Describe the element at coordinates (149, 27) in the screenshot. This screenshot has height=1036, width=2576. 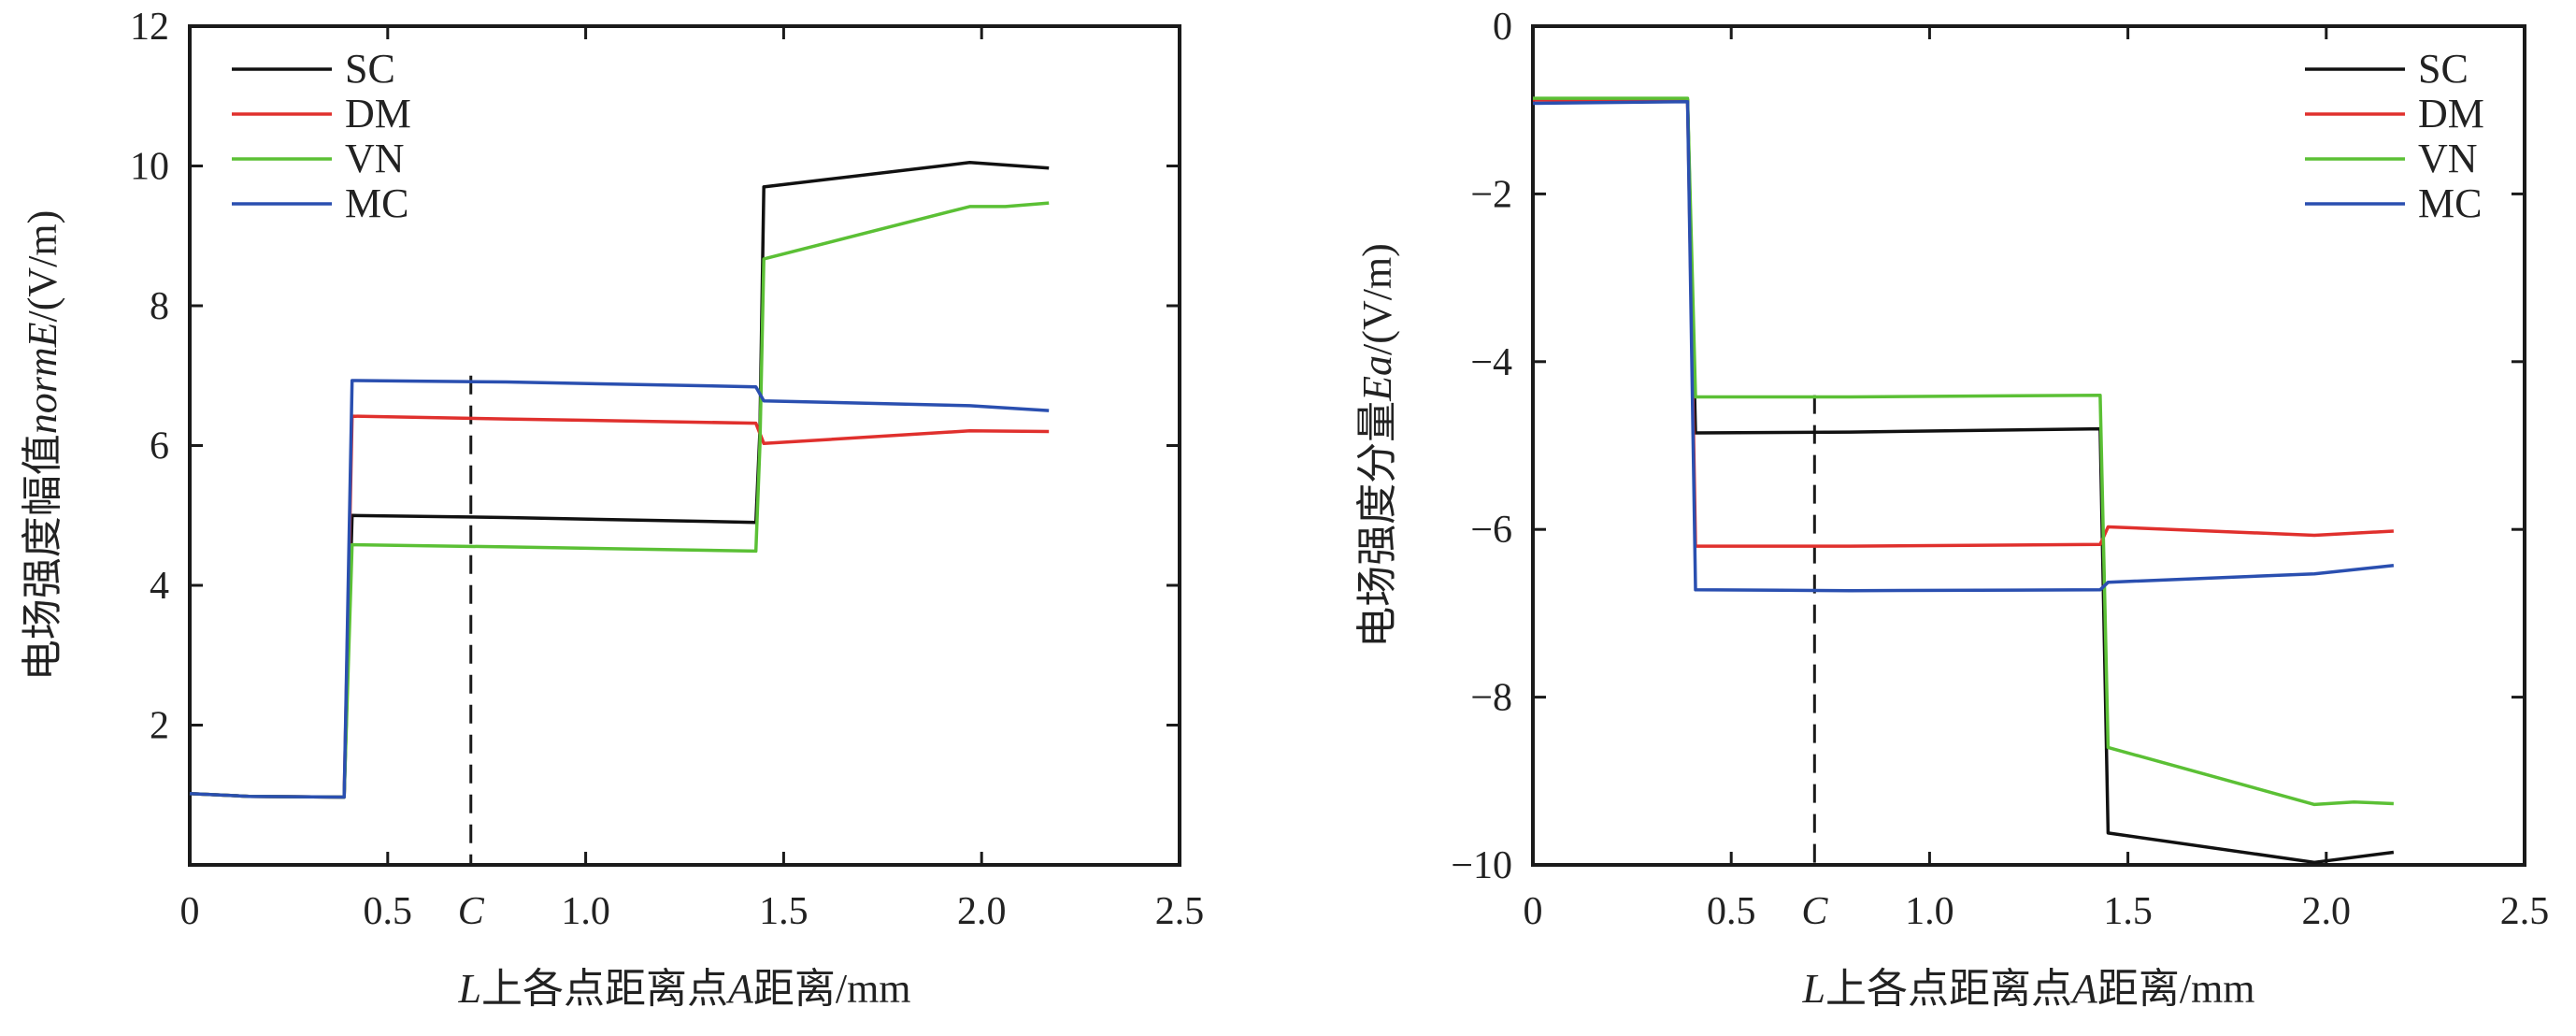
I see `y-tick-label: 12` at that location.